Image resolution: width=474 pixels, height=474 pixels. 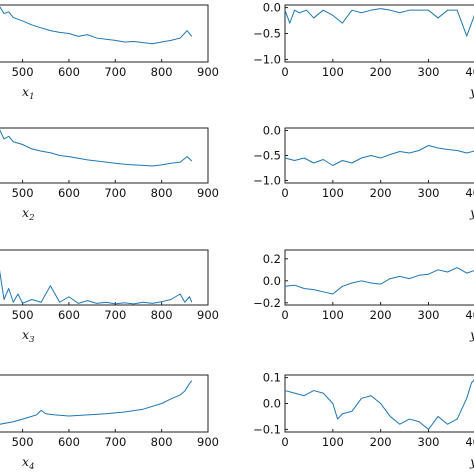 I want to click on axis-variable-label: y1, so click(x=471, y=93).